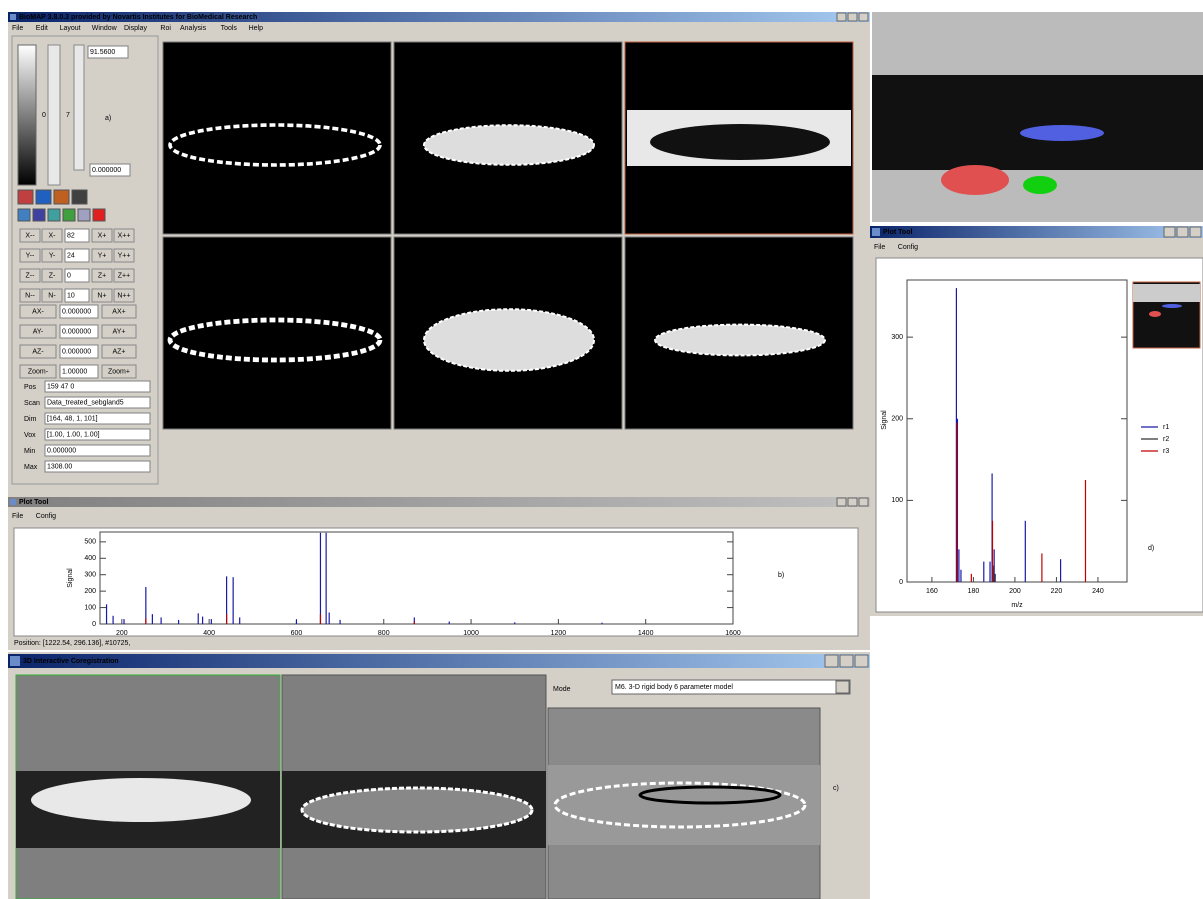 This screenshot has height=899, width=1203. I want to click on text-field, so click(110, 170).